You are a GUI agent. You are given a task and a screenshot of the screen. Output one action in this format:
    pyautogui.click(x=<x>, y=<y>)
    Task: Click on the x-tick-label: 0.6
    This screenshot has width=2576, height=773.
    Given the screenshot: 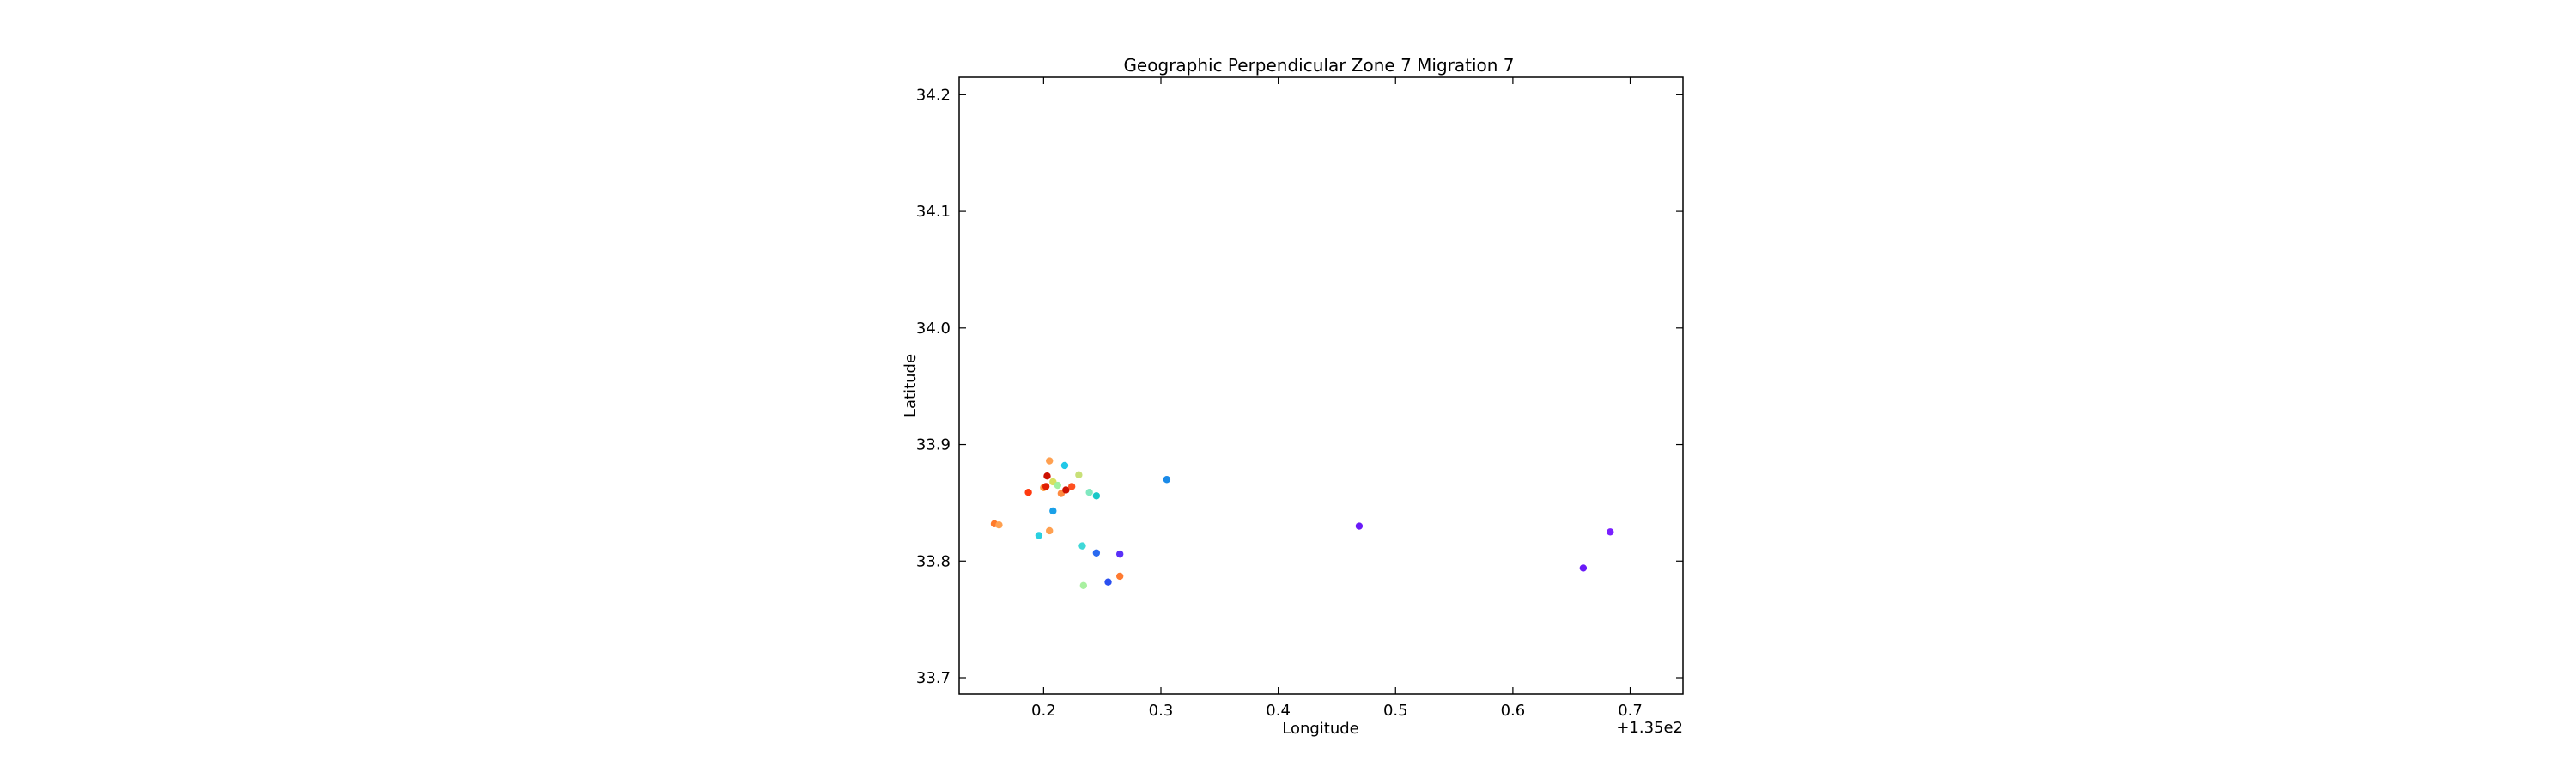 What is the action you would take?
    pyautogui.click(x=1513, y=711)
    